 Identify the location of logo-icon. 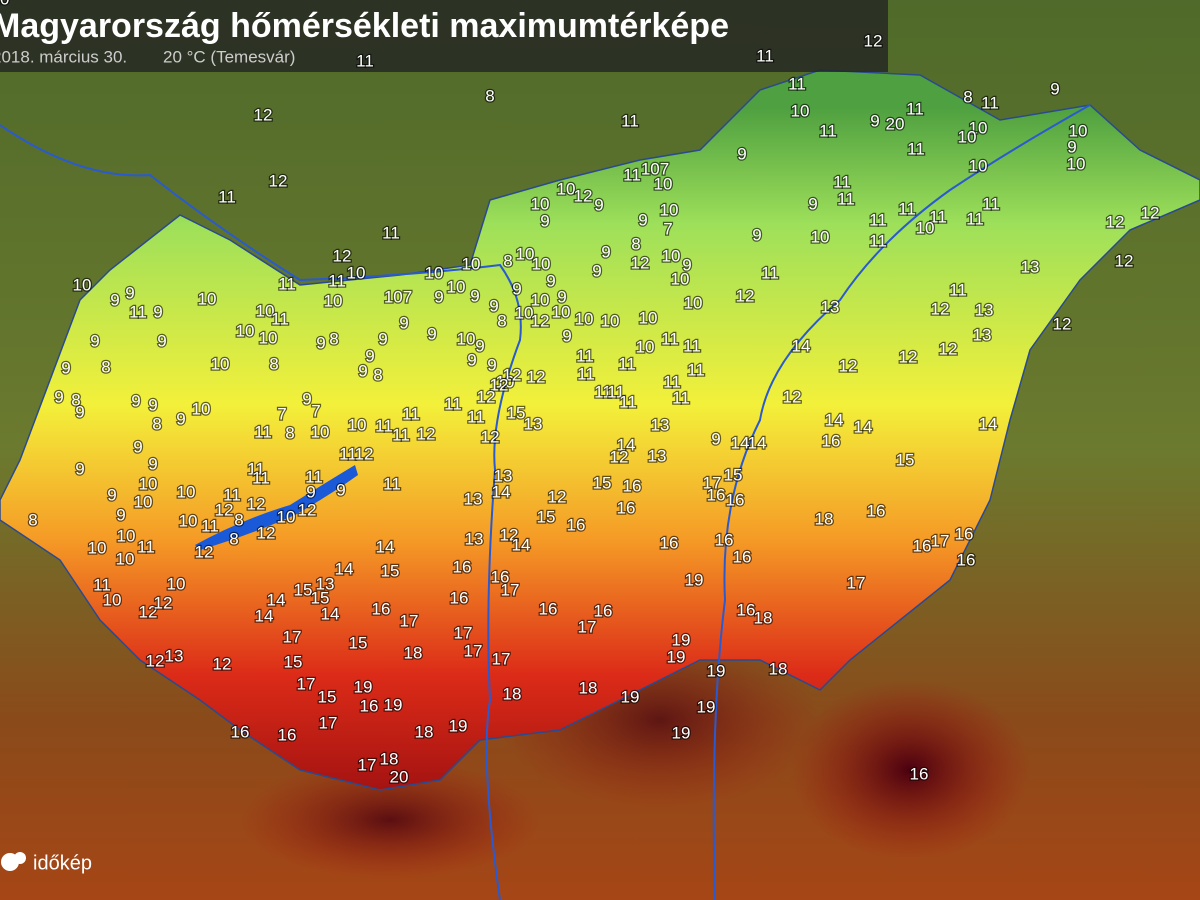
(13, 861).